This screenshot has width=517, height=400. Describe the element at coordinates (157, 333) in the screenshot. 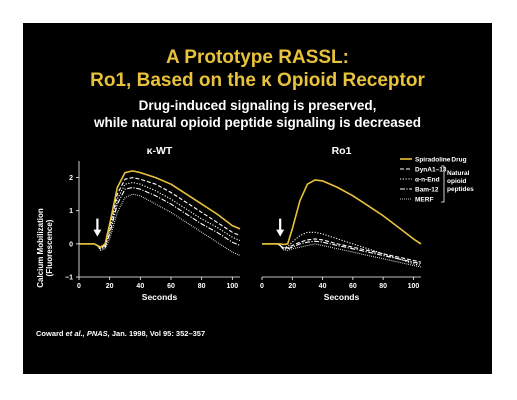

I see `citation-rest: Jan. 1998, Vol 95: 352–357` at that location.